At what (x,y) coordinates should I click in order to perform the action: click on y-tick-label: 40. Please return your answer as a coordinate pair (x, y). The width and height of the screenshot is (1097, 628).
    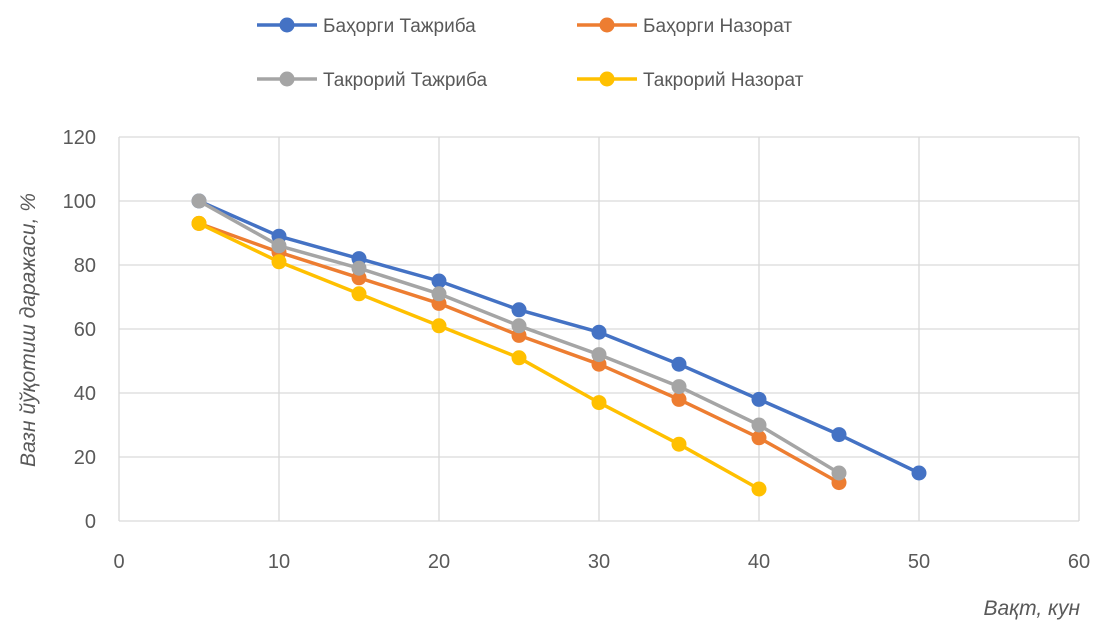
    Looking at the image, I should click on (85, 394).